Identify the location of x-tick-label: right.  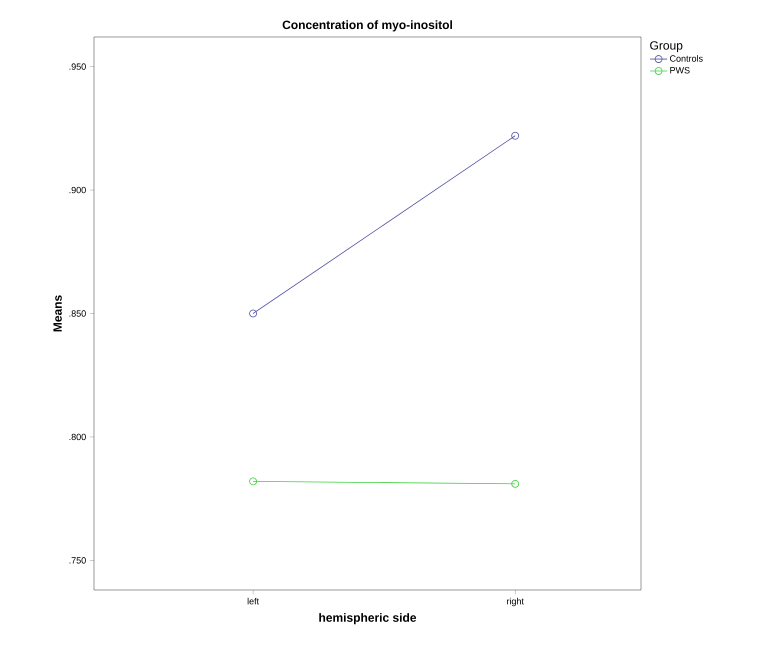
(515, 602).